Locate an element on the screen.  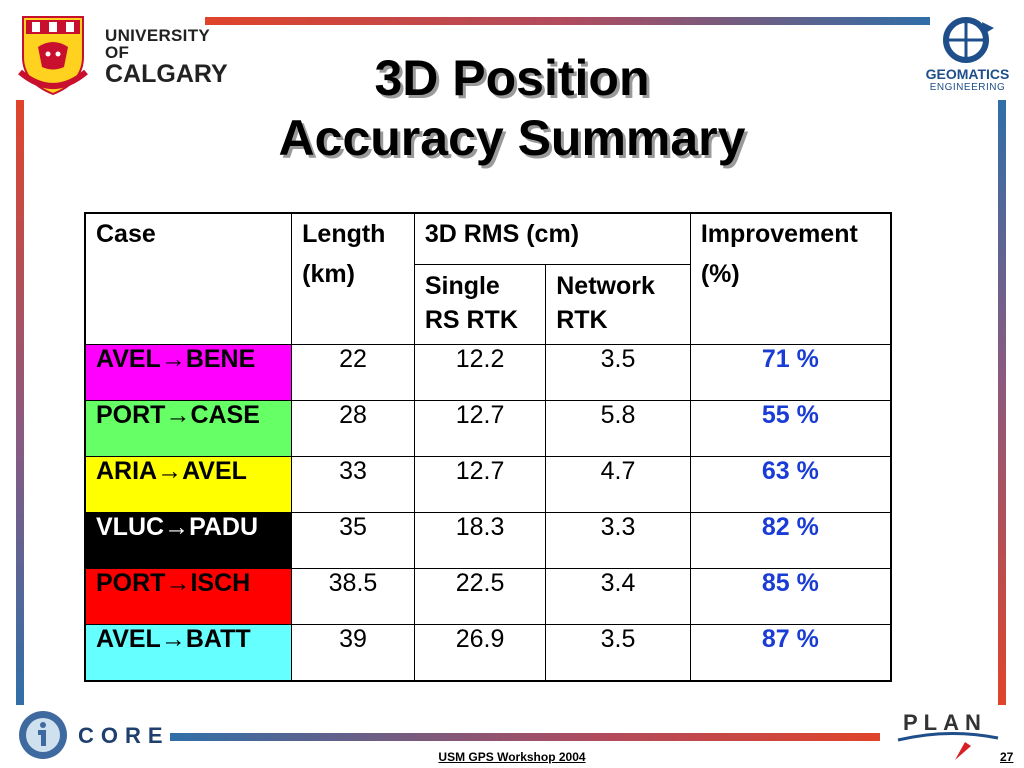
network-rtk-cell: 3.4 is located at coordinates (618, 596).